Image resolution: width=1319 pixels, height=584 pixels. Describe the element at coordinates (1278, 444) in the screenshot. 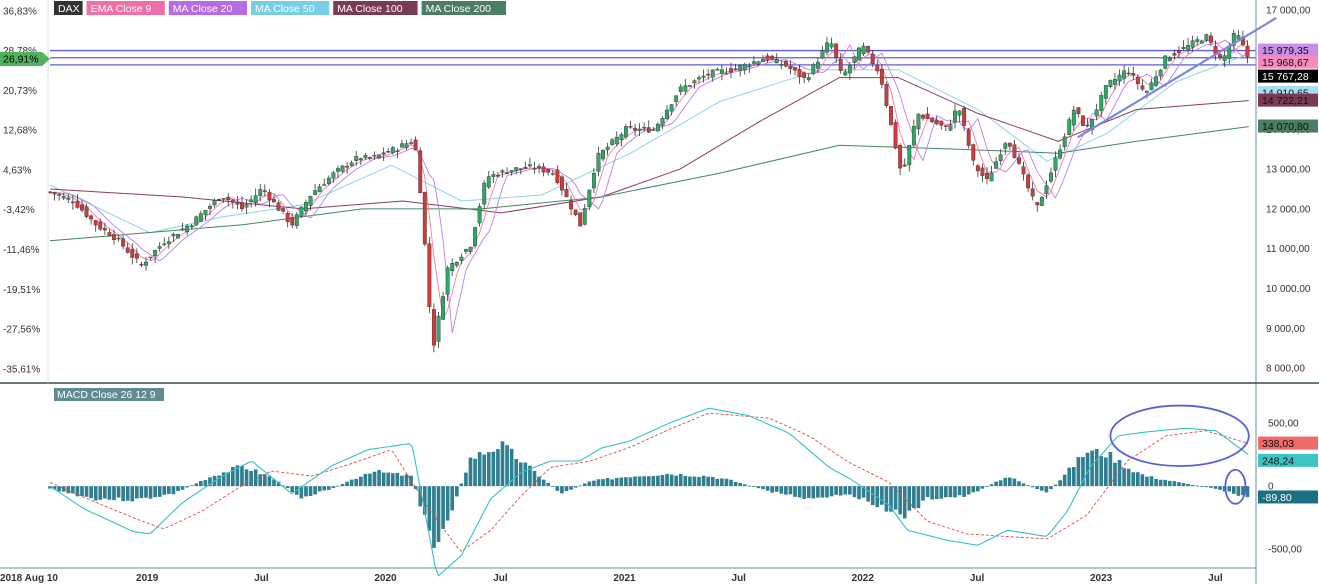

I see `macd-value-label: 338,03` at that location.